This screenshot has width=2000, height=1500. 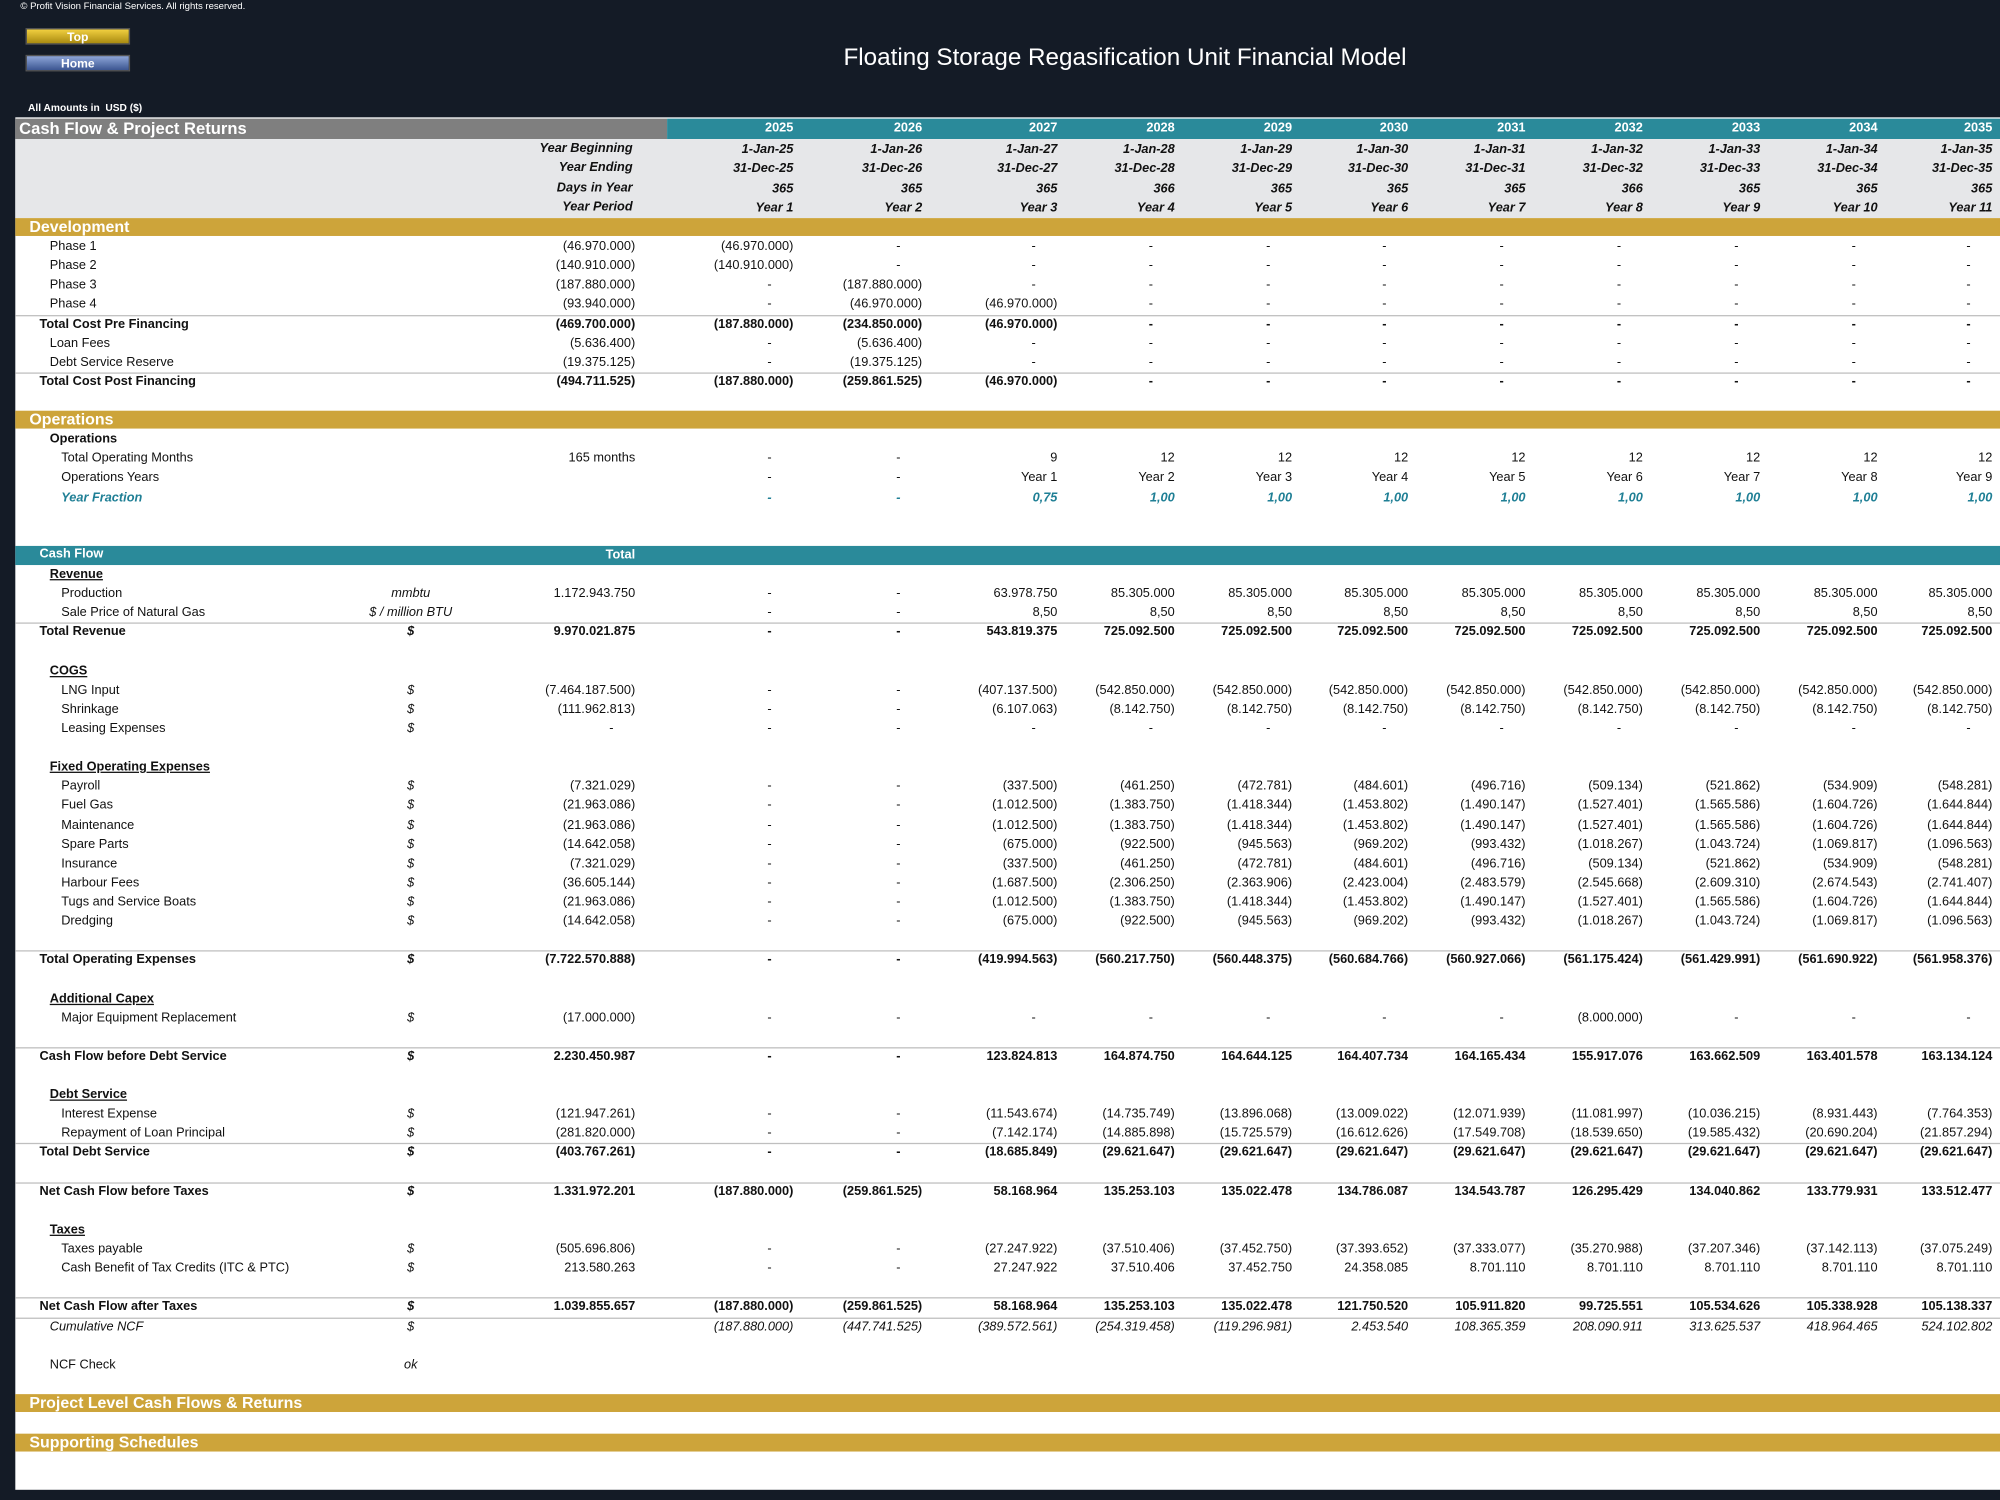 I want to click on row-total: 165 months, so click(x=602, y=458).